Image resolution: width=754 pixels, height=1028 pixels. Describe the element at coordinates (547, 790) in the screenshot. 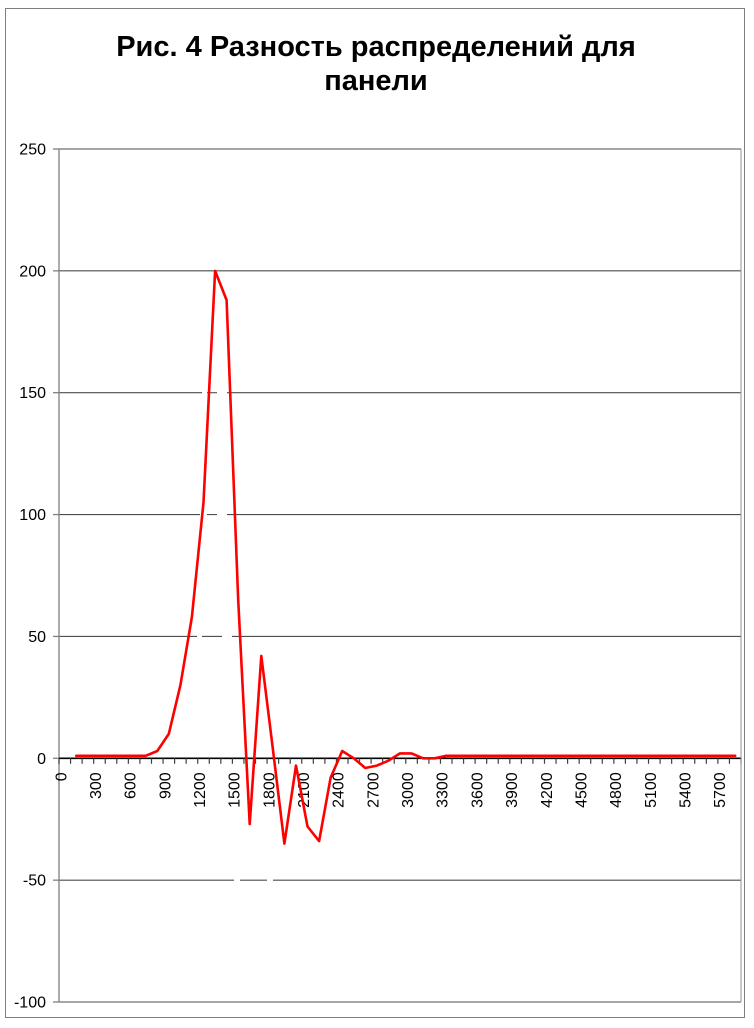

I see `x-axis-label: 4200` at that location.